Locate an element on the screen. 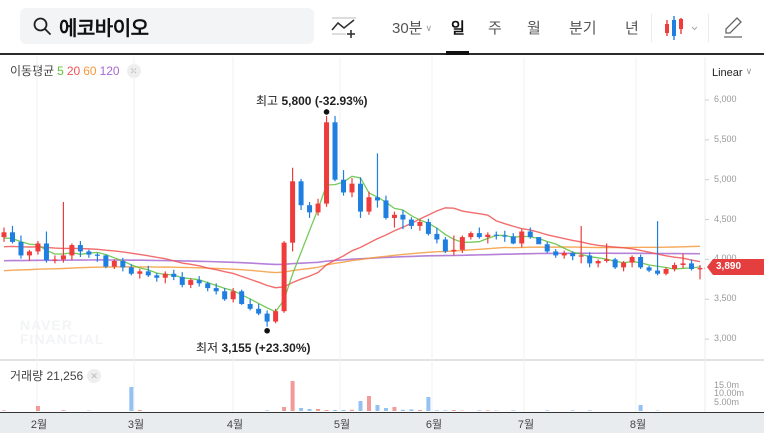 Image resolution: width=764 pixels, height=433 pixels. period-30min: 30분 ∨ is located at coordinates (412, 27).